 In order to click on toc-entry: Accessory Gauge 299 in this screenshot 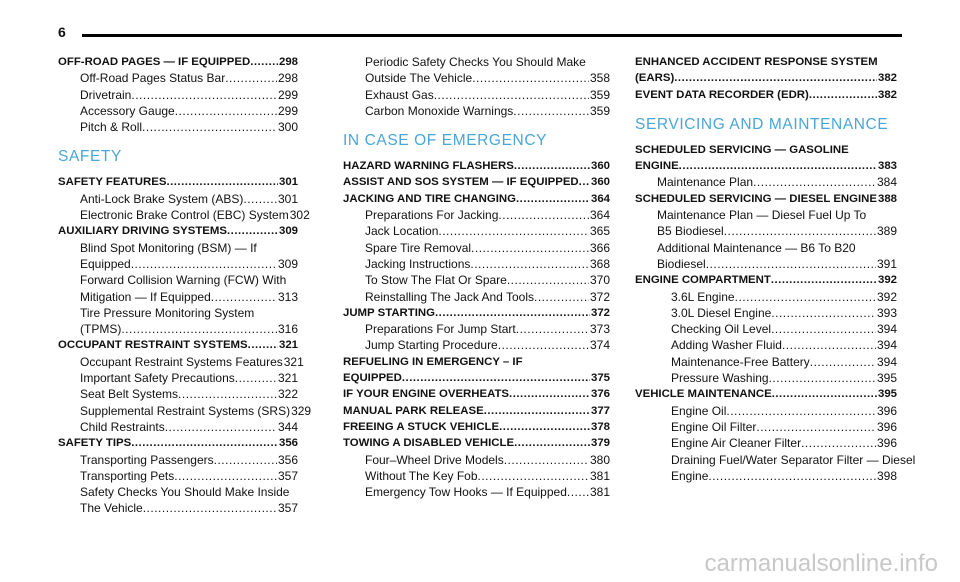, I will do `click(178, 111)`.